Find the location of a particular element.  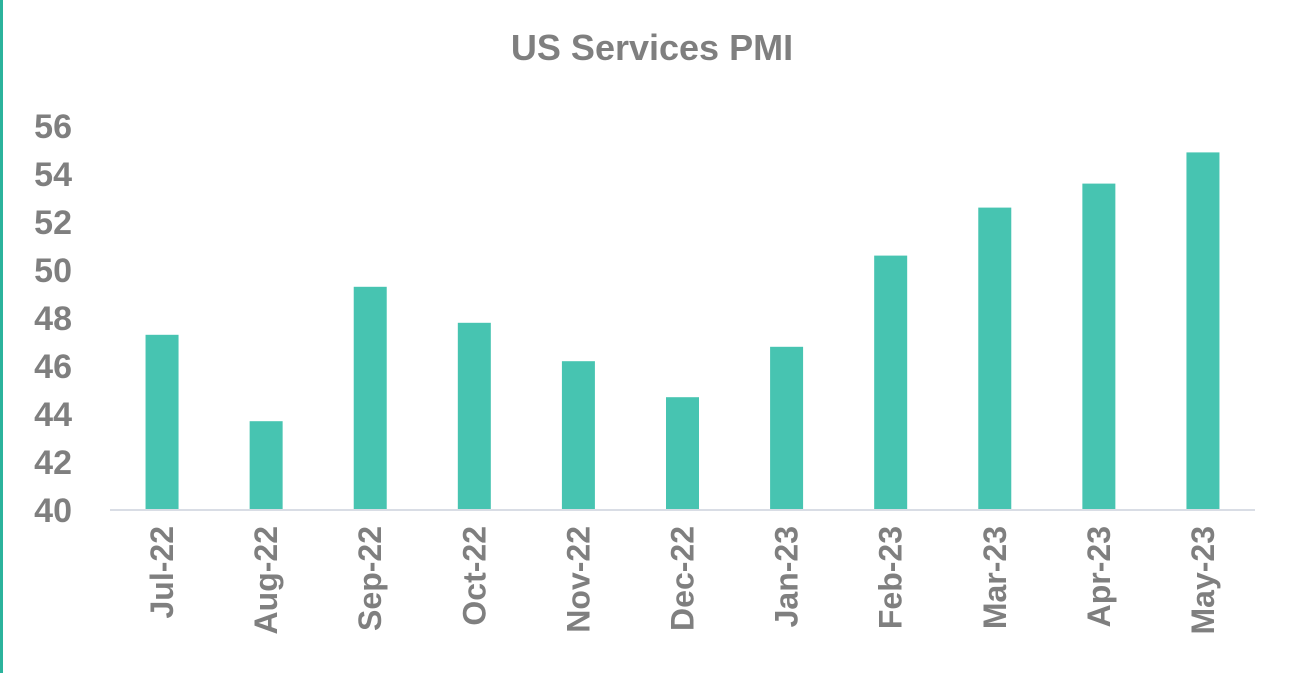

x-tick-label: Oct-22 is located at coordinates (474, 576).